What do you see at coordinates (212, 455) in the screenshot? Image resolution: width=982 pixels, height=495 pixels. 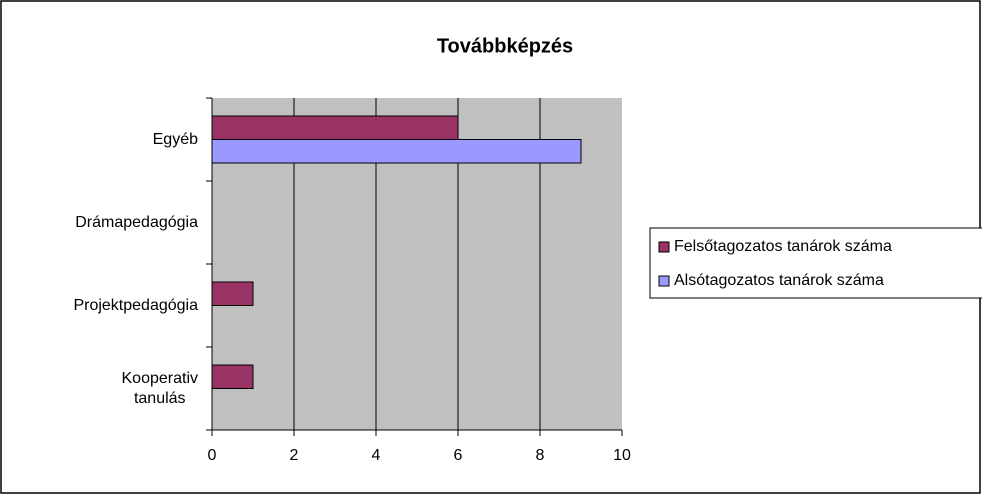 I see `x-tick-label: 0` at bounding box center [212, 455].